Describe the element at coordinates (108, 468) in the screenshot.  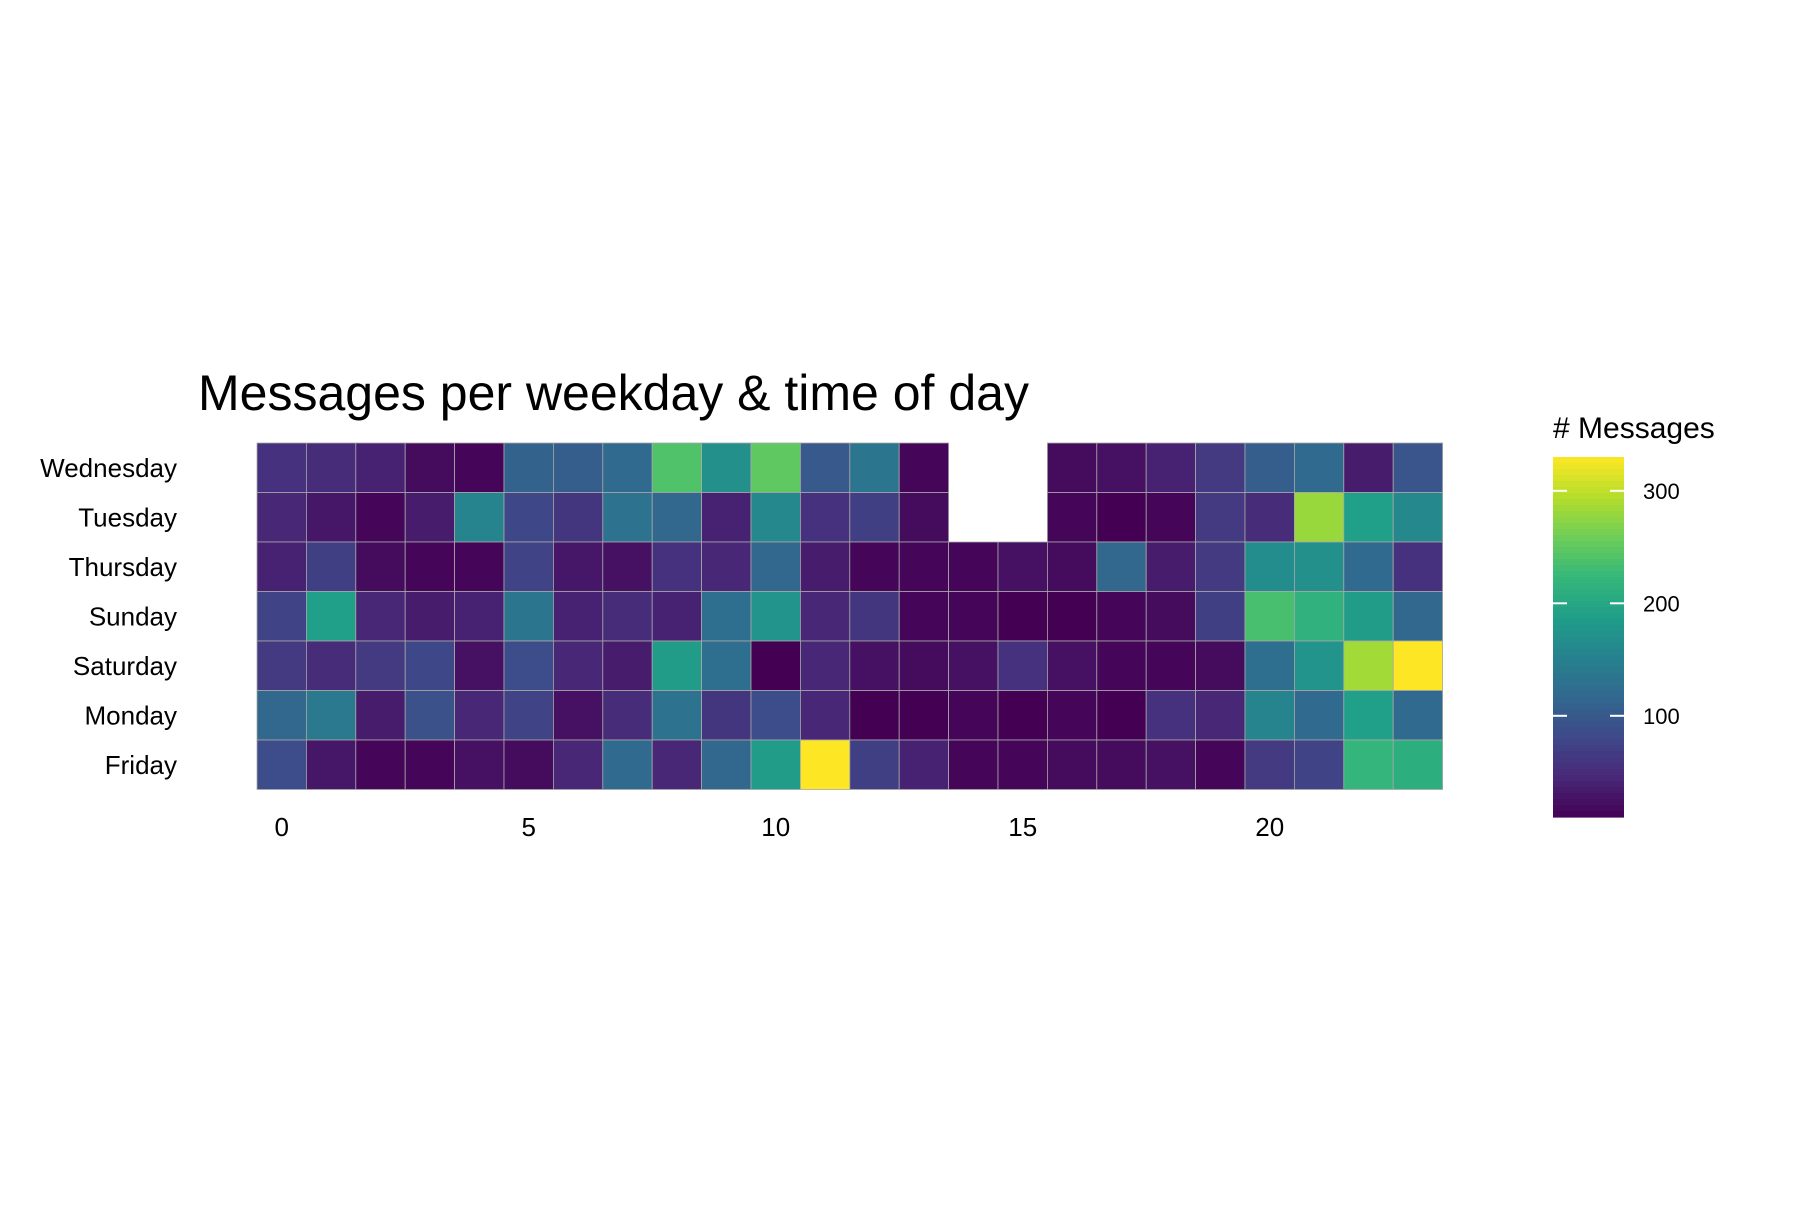
I see `y-tick-label: Wednesday` at that location.